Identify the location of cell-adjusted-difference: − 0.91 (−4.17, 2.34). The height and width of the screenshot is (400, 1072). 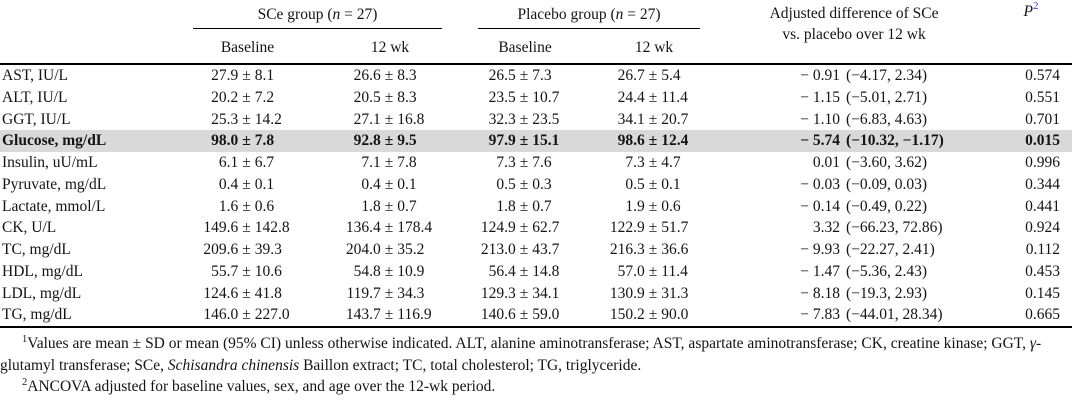
(854, 75).